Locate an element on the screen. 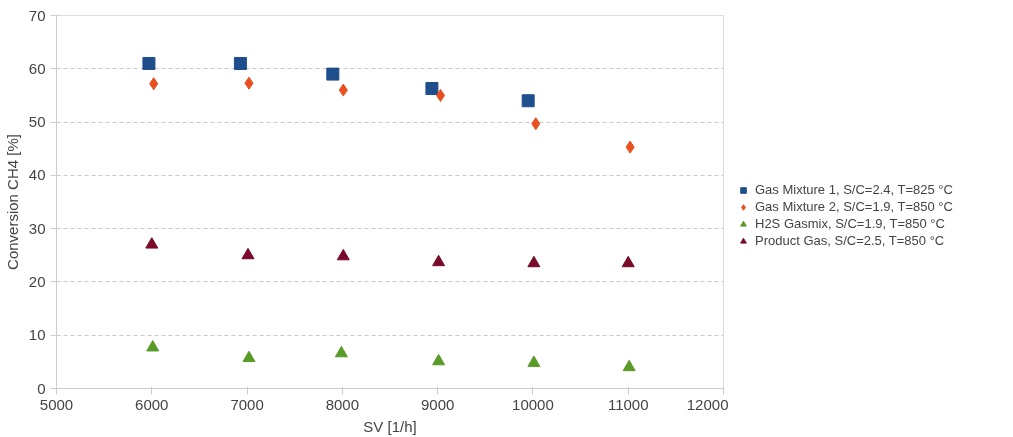  y-tick-label: 30 is located at coordinates (37, 228).